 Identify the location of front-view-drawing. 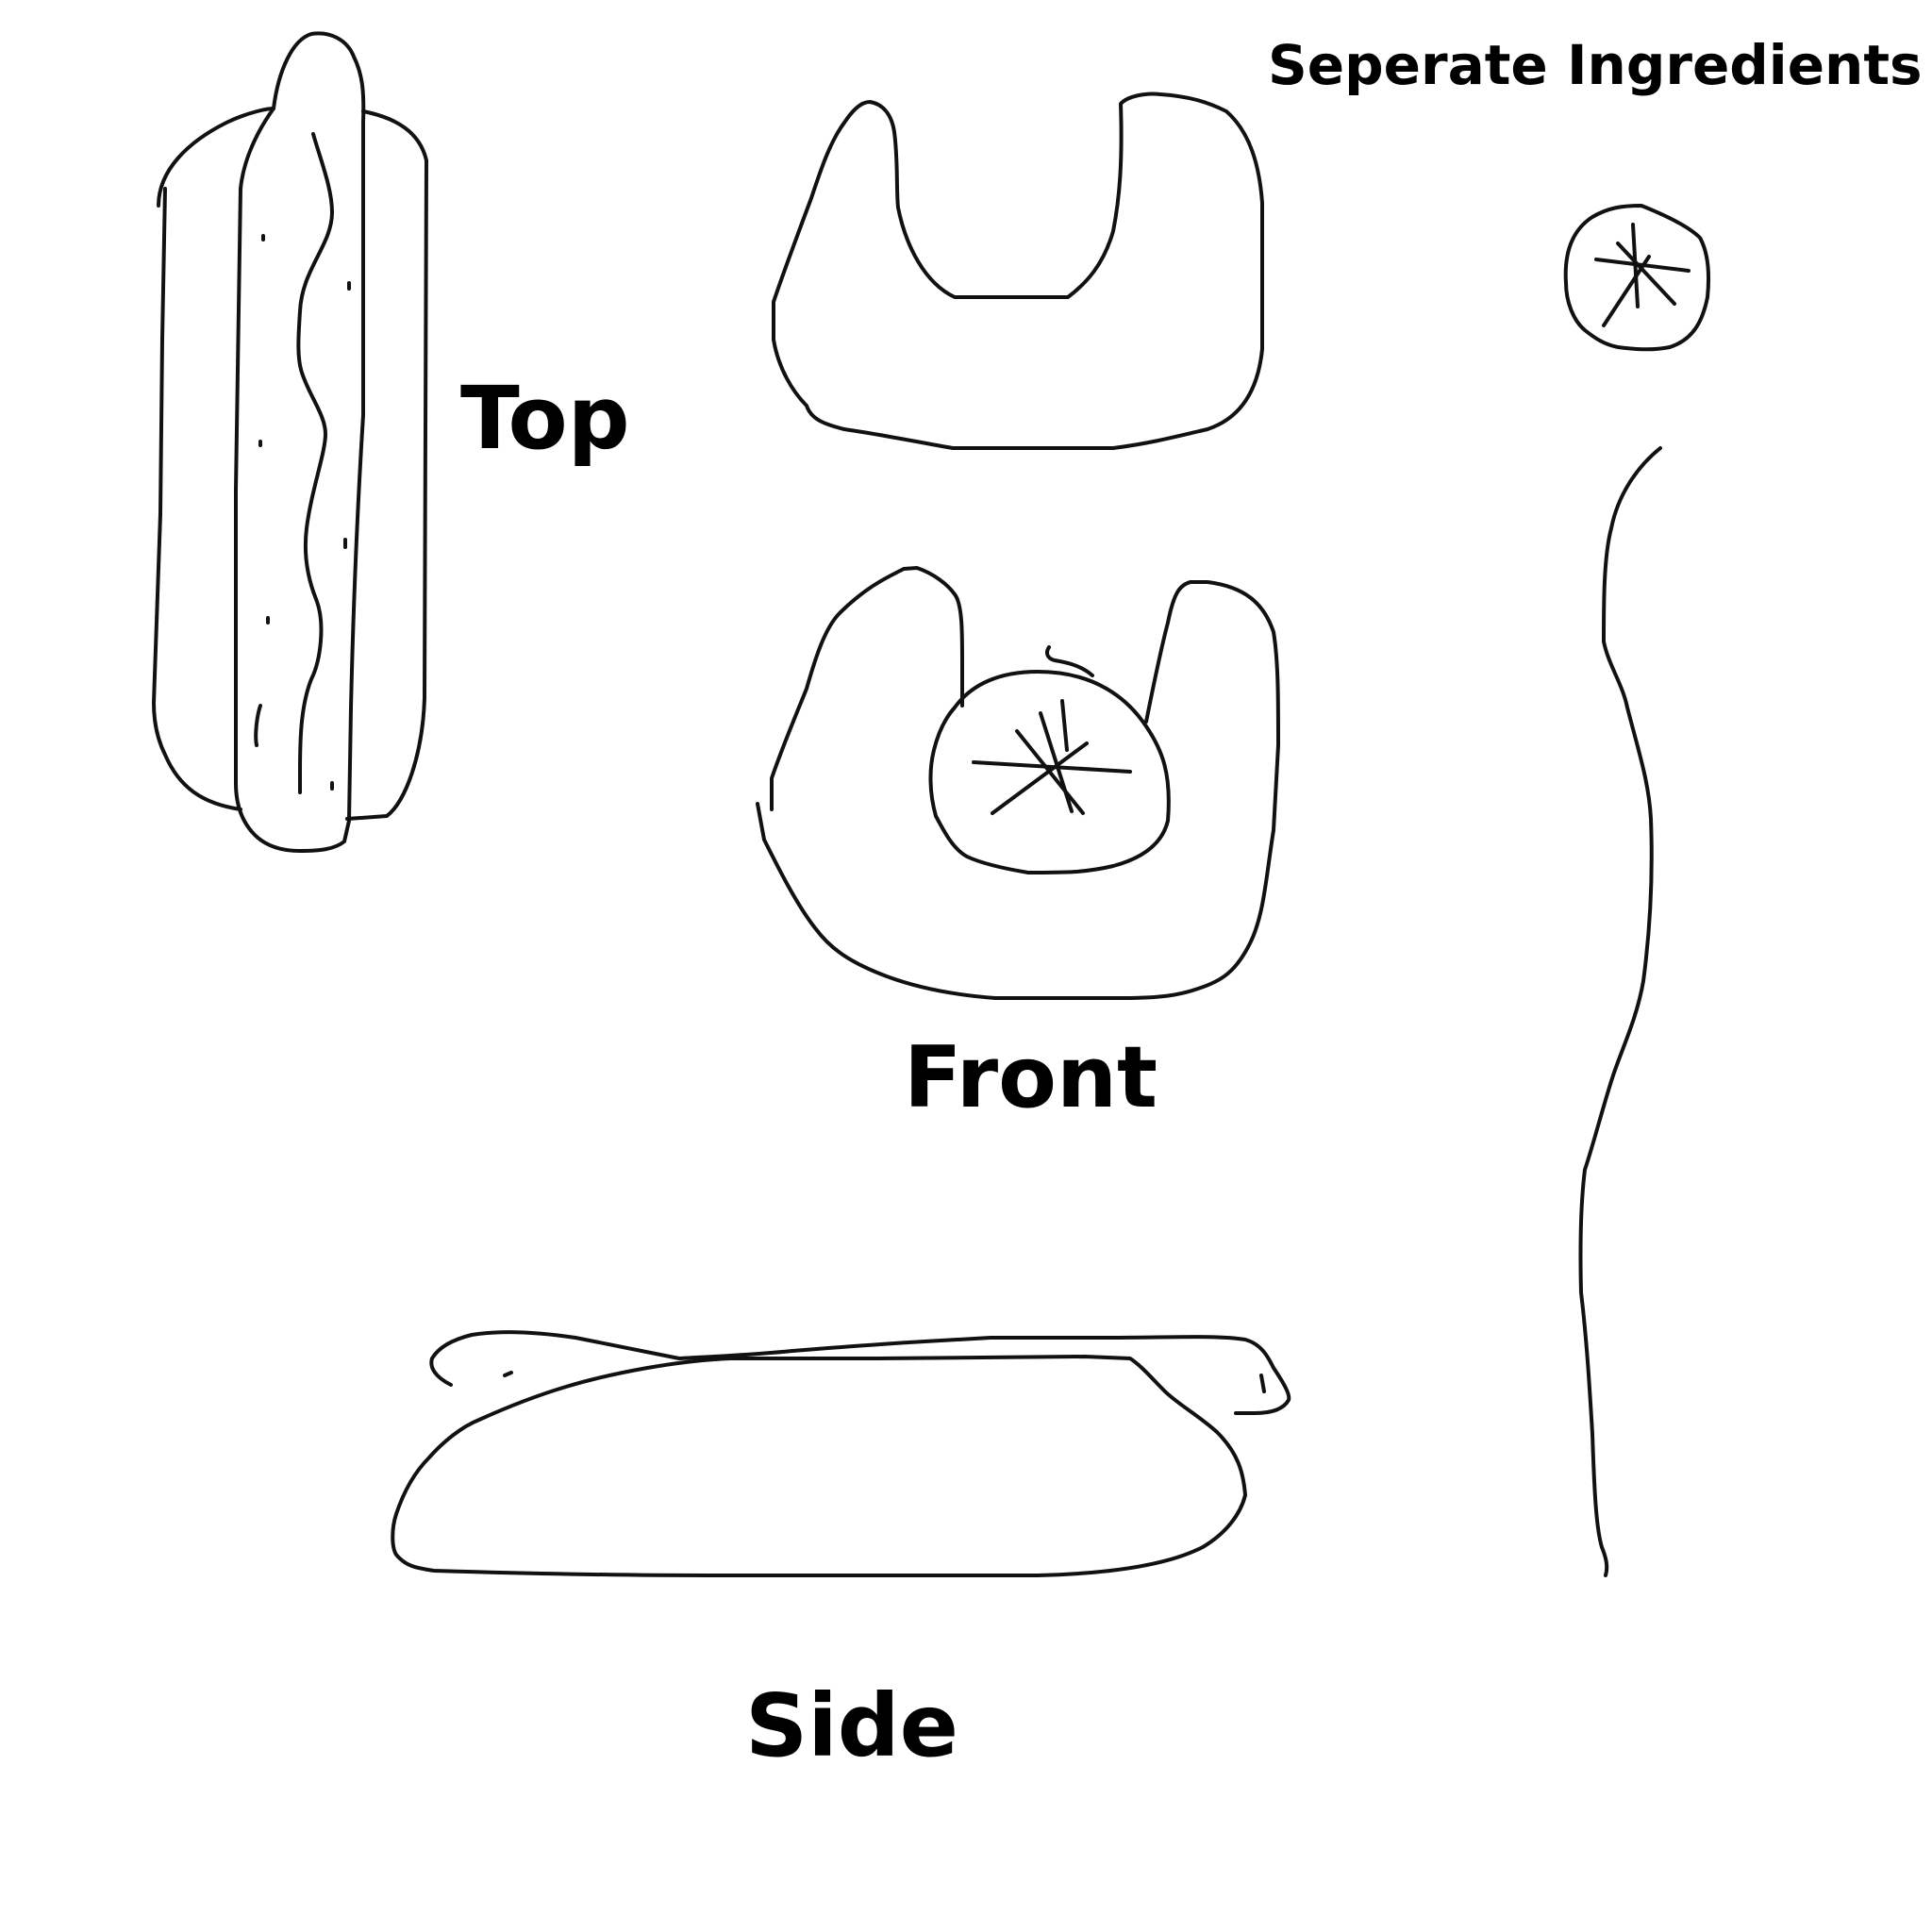
(1018, 783).